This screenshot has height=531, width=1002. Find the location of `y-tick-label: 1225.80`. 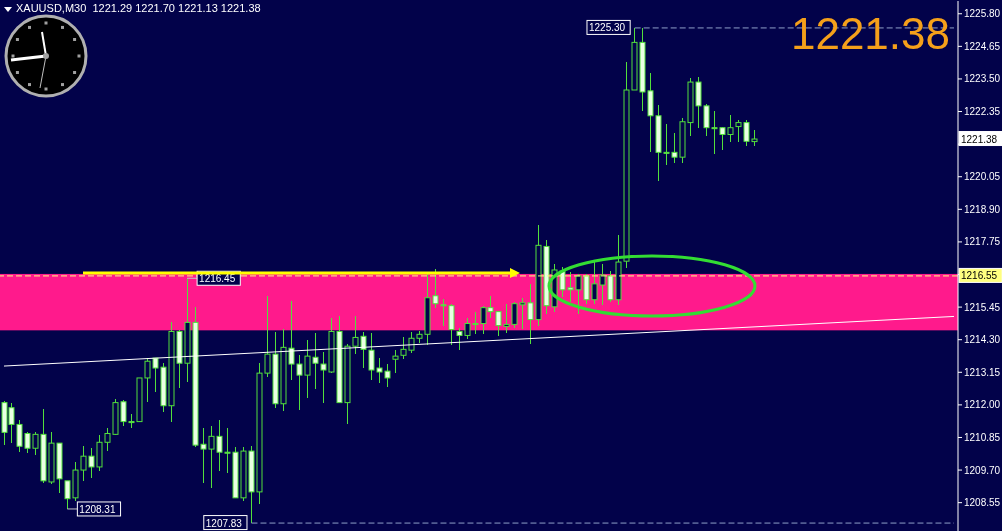

y-tick-label: 1225.80 is located at coordinates (982, 14).